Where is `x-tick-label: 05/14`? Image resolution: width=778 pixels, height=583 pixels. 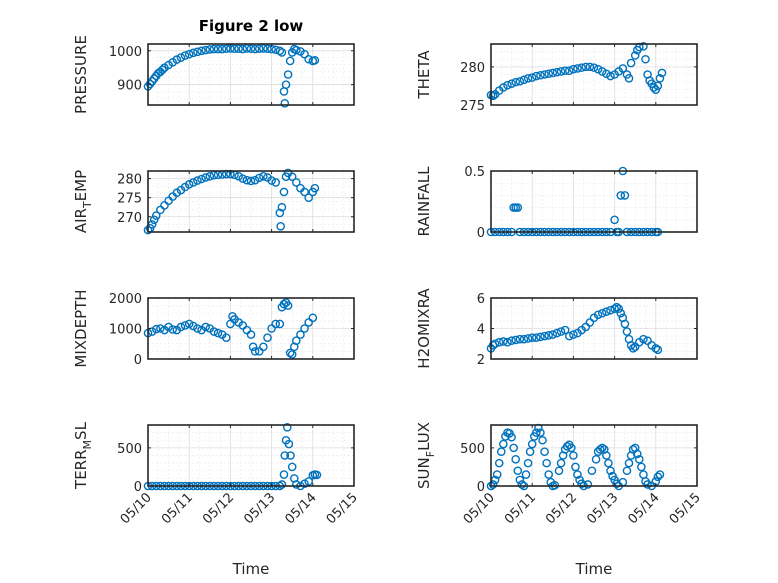
x-tick-label: 05/14 is located at coordinates (301, 508).